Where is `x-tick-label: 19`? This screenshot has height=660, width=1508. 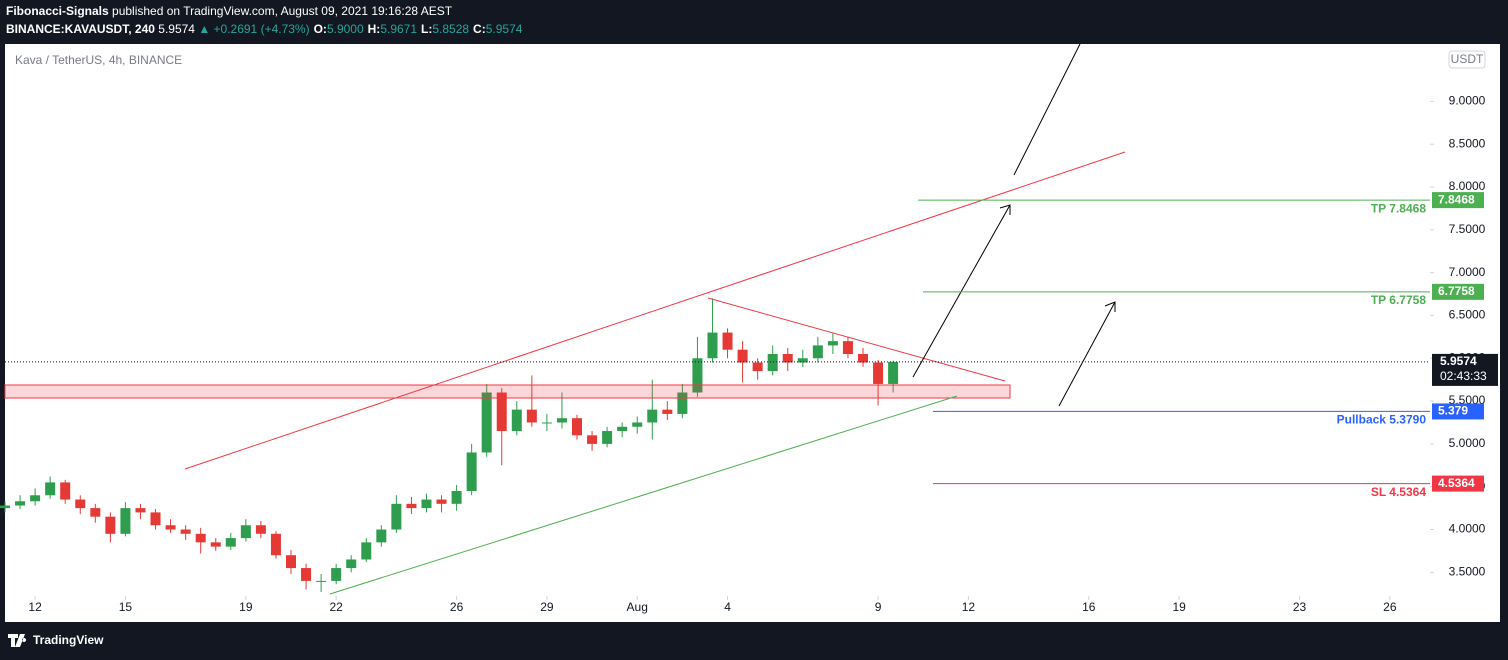 x-tick-label: 19 is located at coordinates (246, 607).